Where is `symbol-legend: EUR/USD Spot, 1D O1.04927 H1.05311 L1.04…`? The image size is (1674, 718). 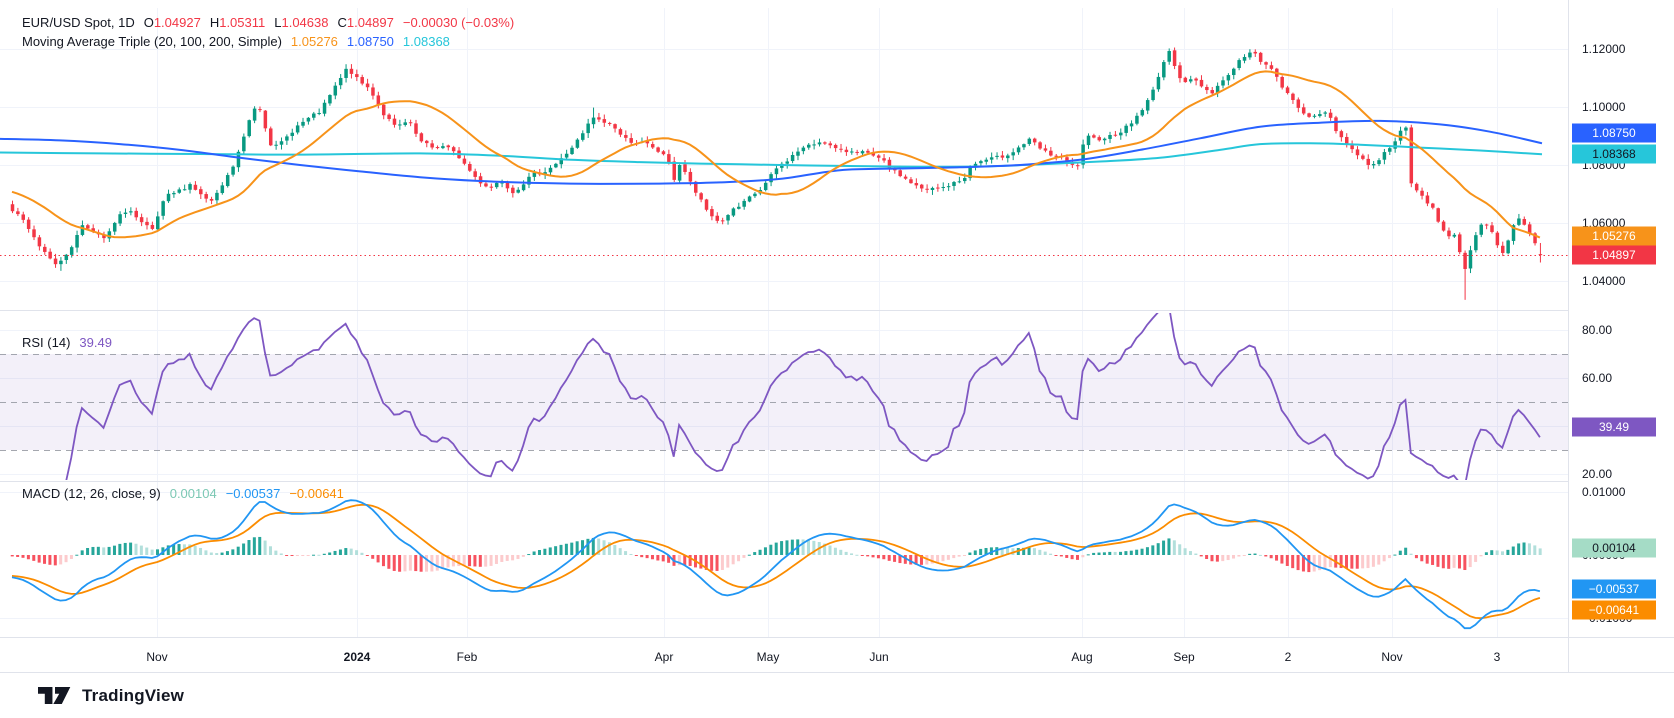
symbol-legend: EUR/USD Spot, 1D O1.04927 H1.05311 L1.04… is located at coordinates (268, 22).